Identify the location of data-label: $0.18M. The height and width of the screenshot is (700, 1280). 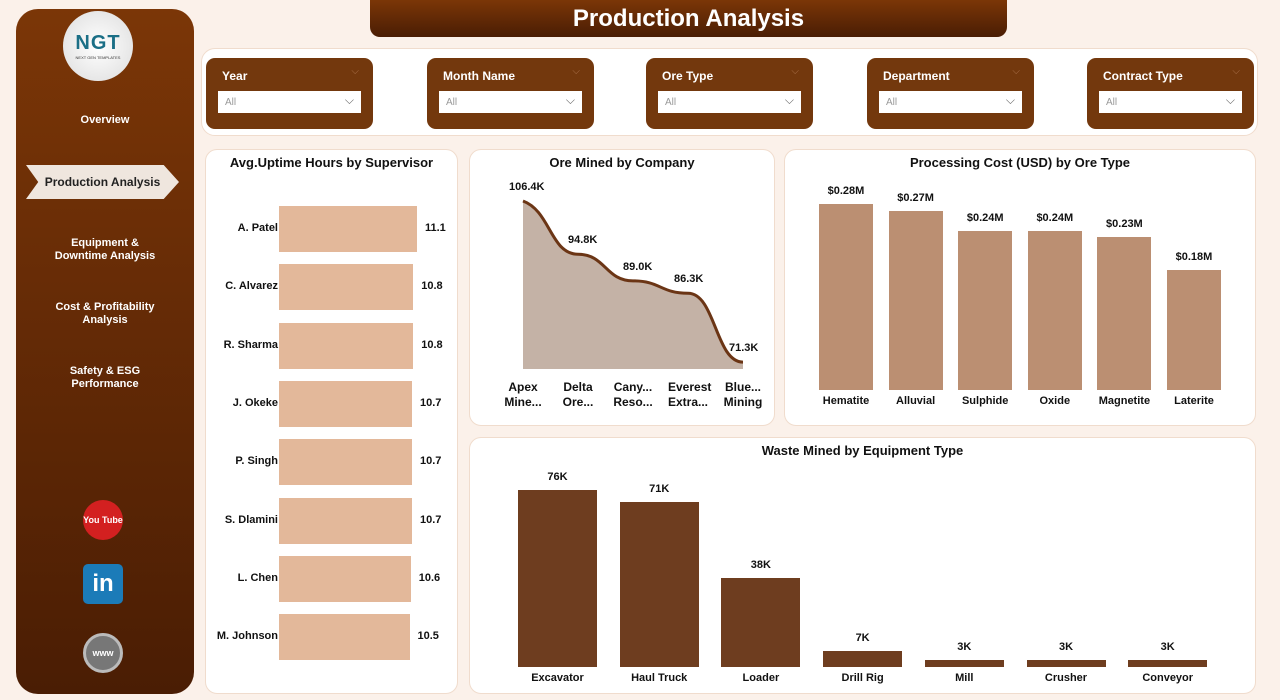
(1194, 257).